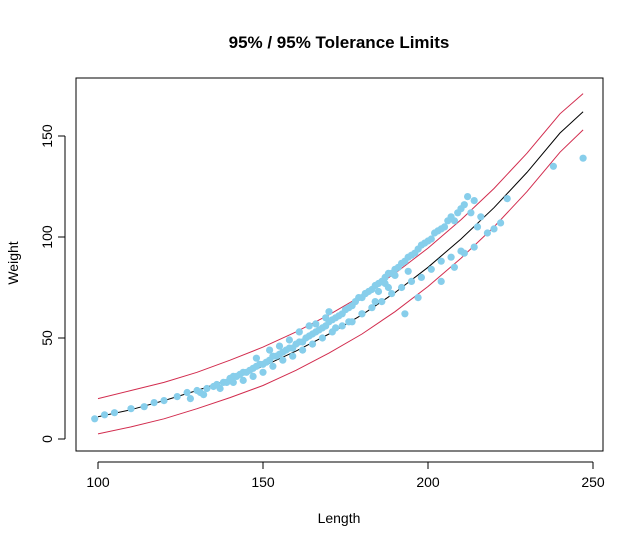 Image resolution: width=643 pixels, height=551 pixels. Describe the element at coordinates (47, 439) in the screenshot. I see `y-tick-label: 0` at that location.